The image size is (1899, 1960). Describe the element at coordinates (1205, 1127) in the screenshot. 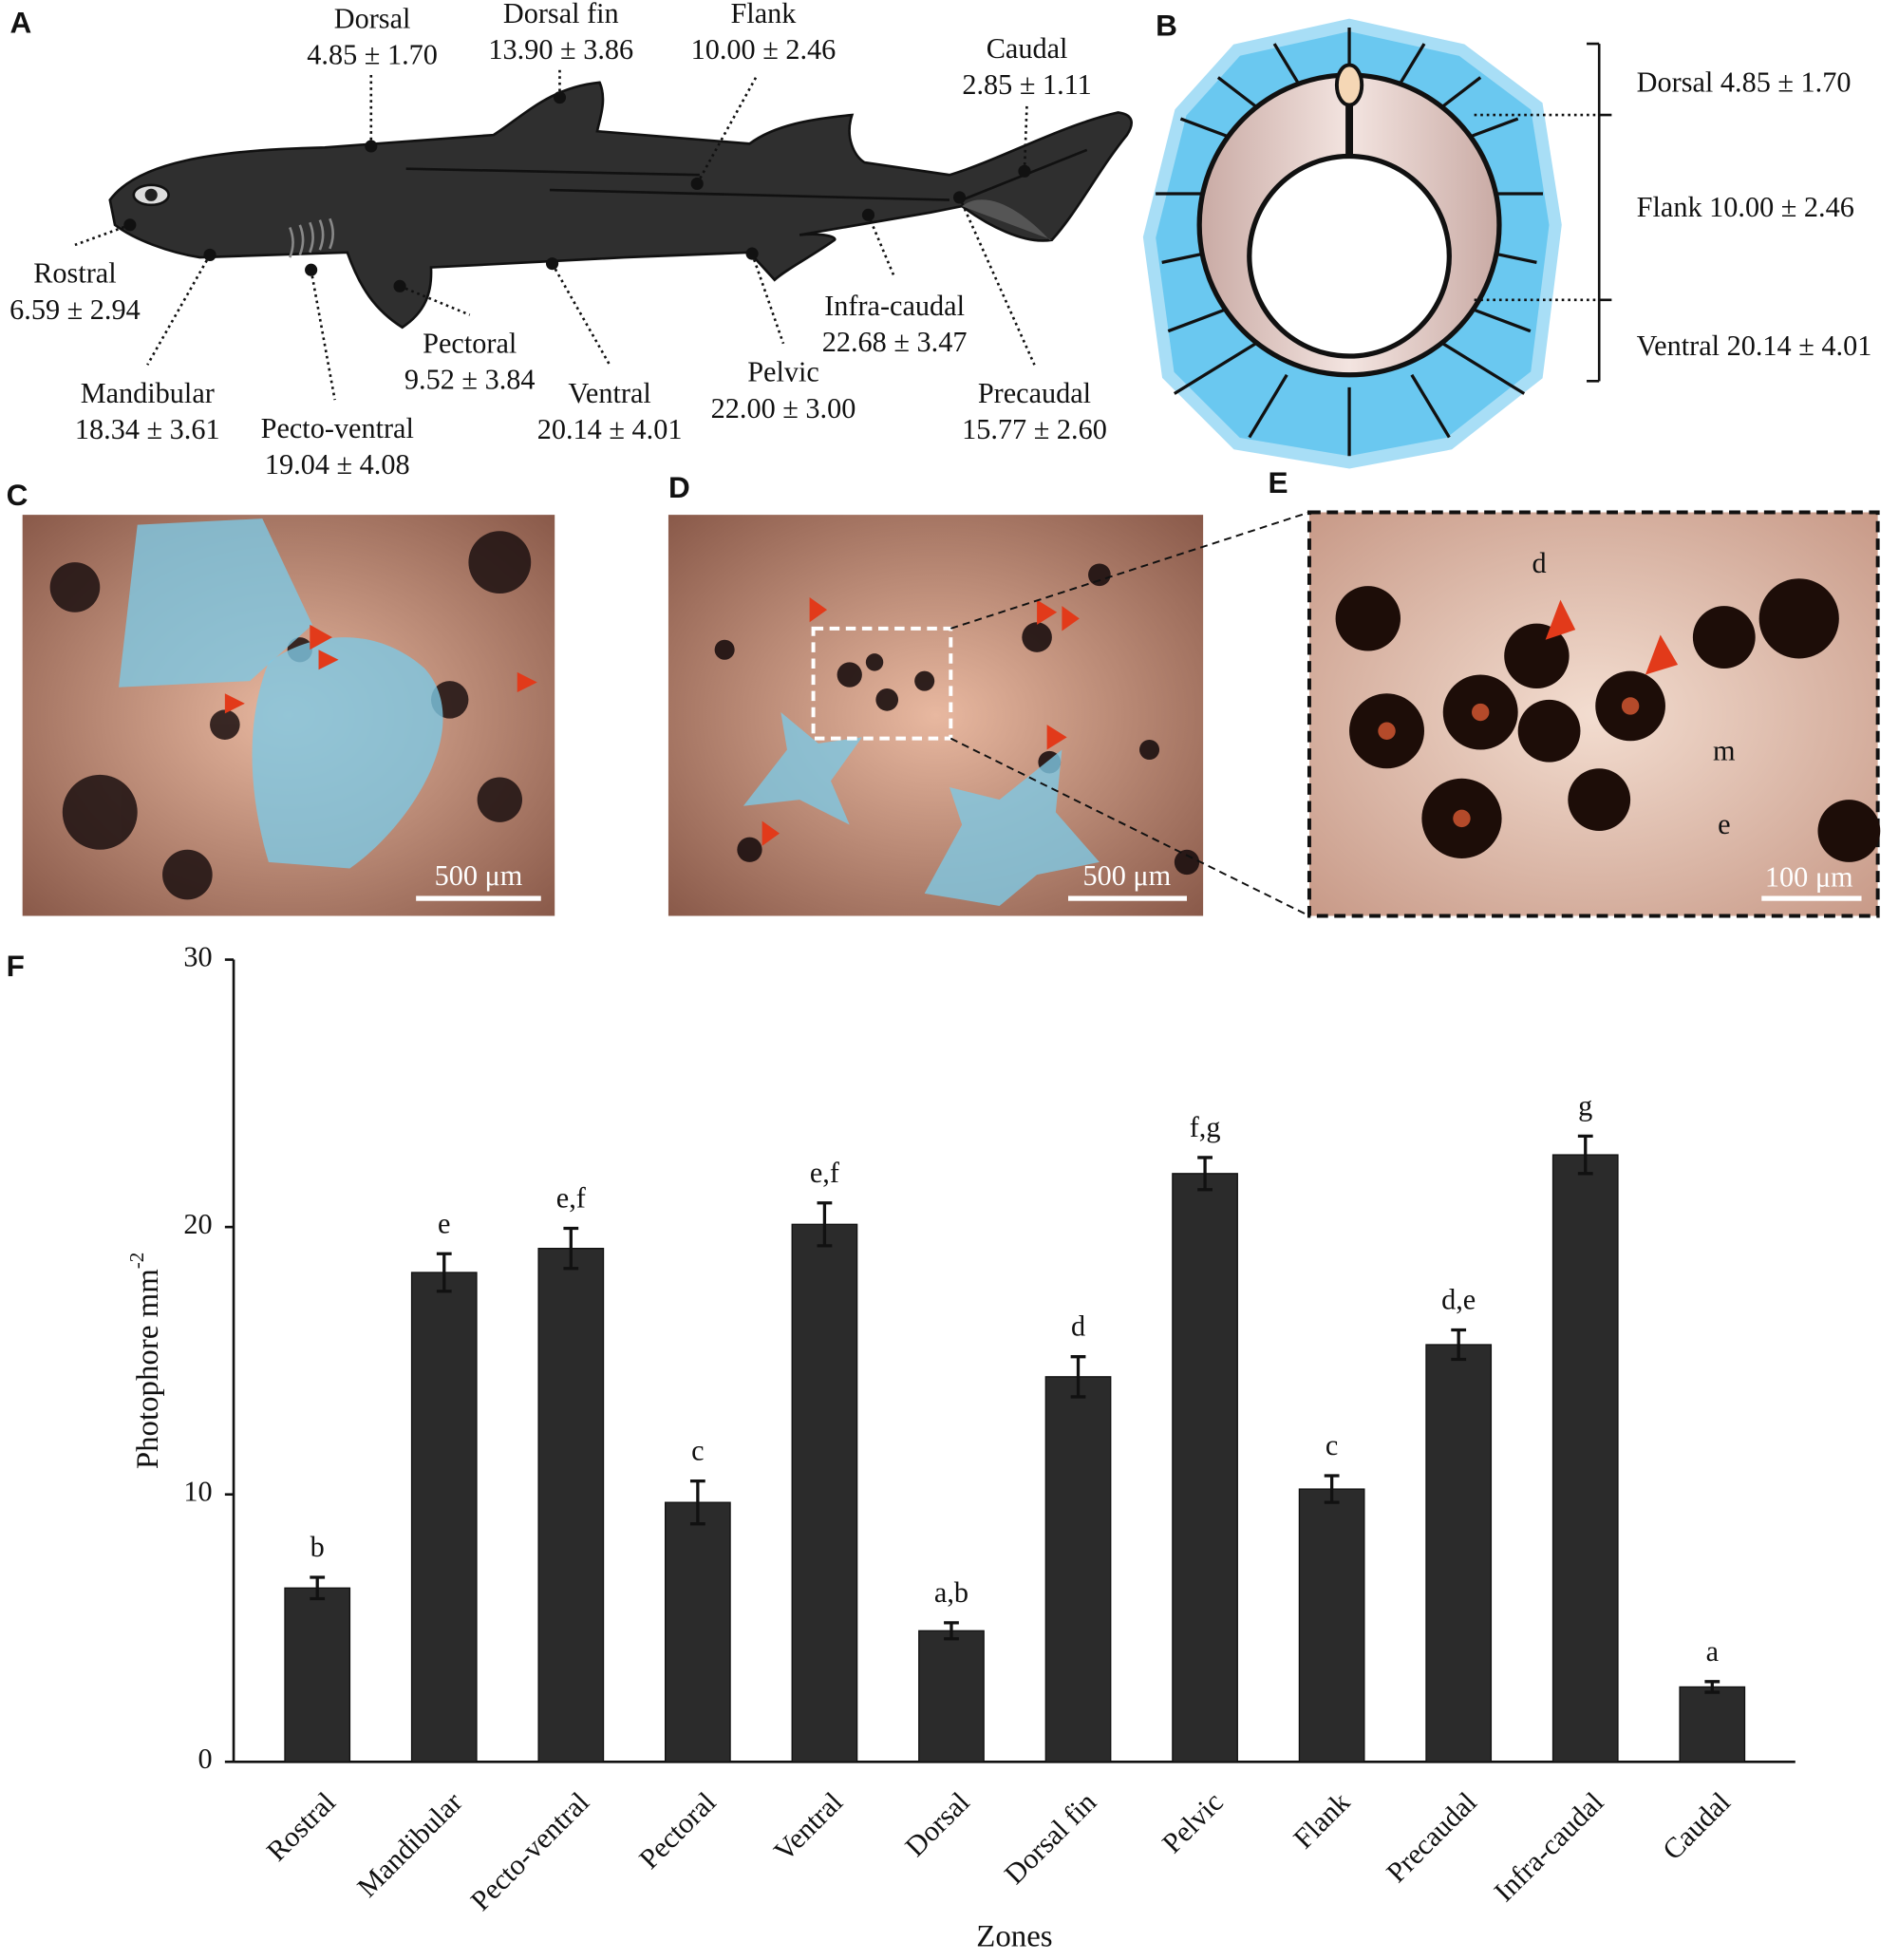

I see `significance-letter: f,g` at that location.